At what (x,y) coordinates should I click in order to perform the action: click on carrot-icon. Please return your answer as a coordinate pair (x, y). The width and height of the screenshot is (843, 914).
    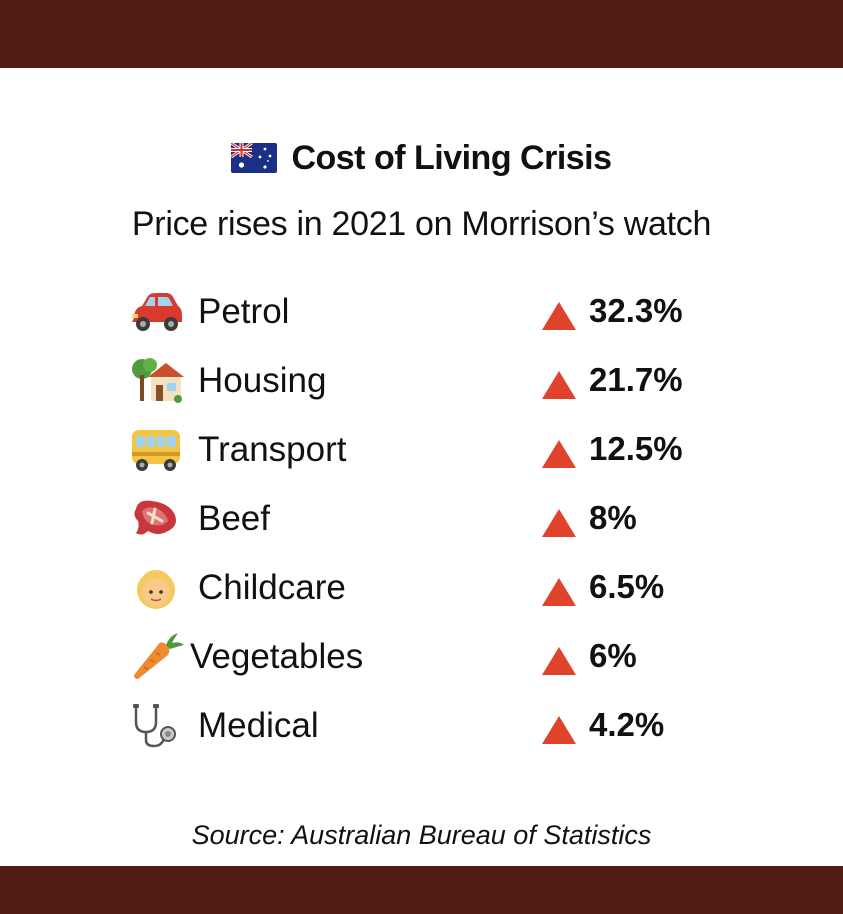
    Looking at the image, I should click on (156, 657).